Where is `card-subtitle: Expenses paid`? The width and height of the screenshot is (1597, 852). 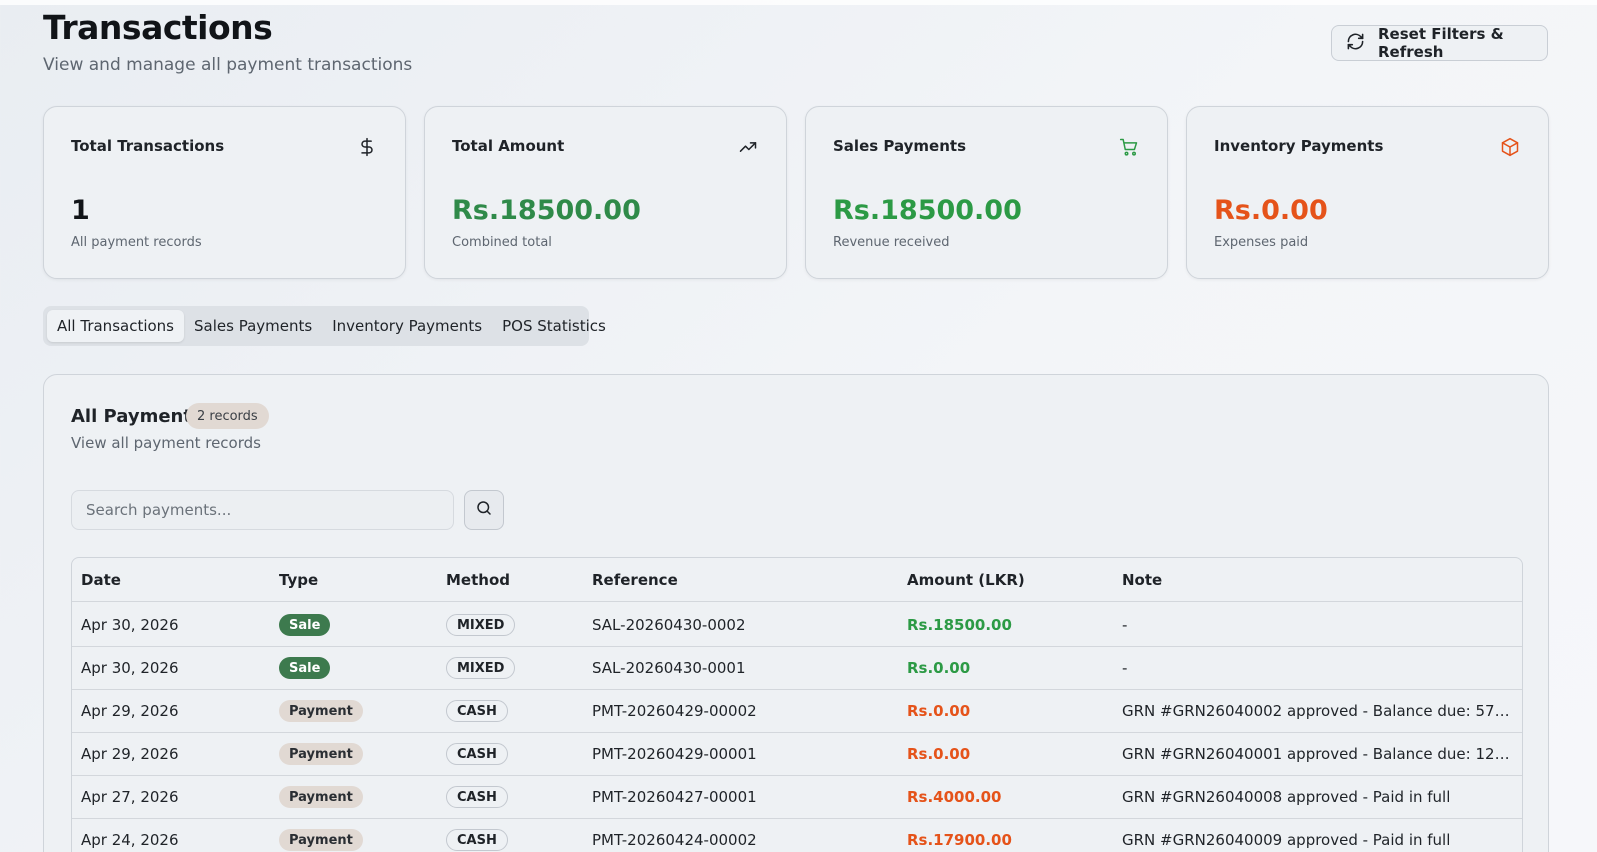 card-subtitle: Expenses paid is located at coordinates (1261, 242).